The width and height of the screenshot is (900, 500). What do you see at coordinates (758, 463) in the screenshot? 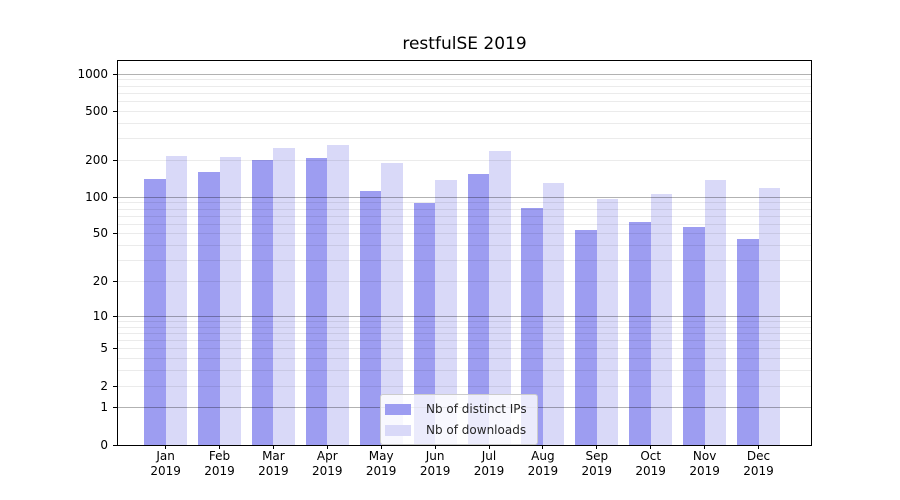
I see `x-tick-label: Dec 2019` at bounding box center [758, 463].